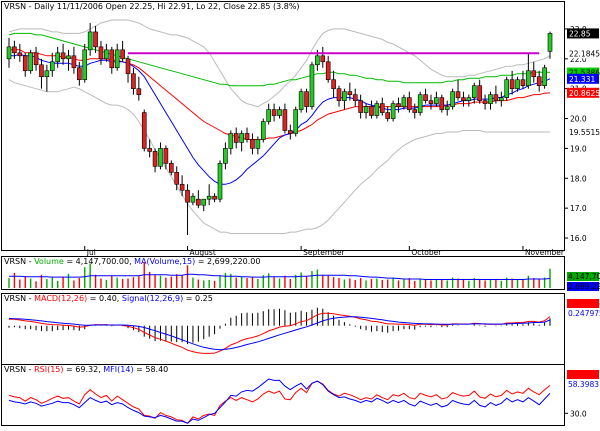 This screenshot has width=600, height=431. Describe the element at coordinates (152, 298) in the screenshot. I see `macd-title-signal: Signal(12,26,9)` at that location.